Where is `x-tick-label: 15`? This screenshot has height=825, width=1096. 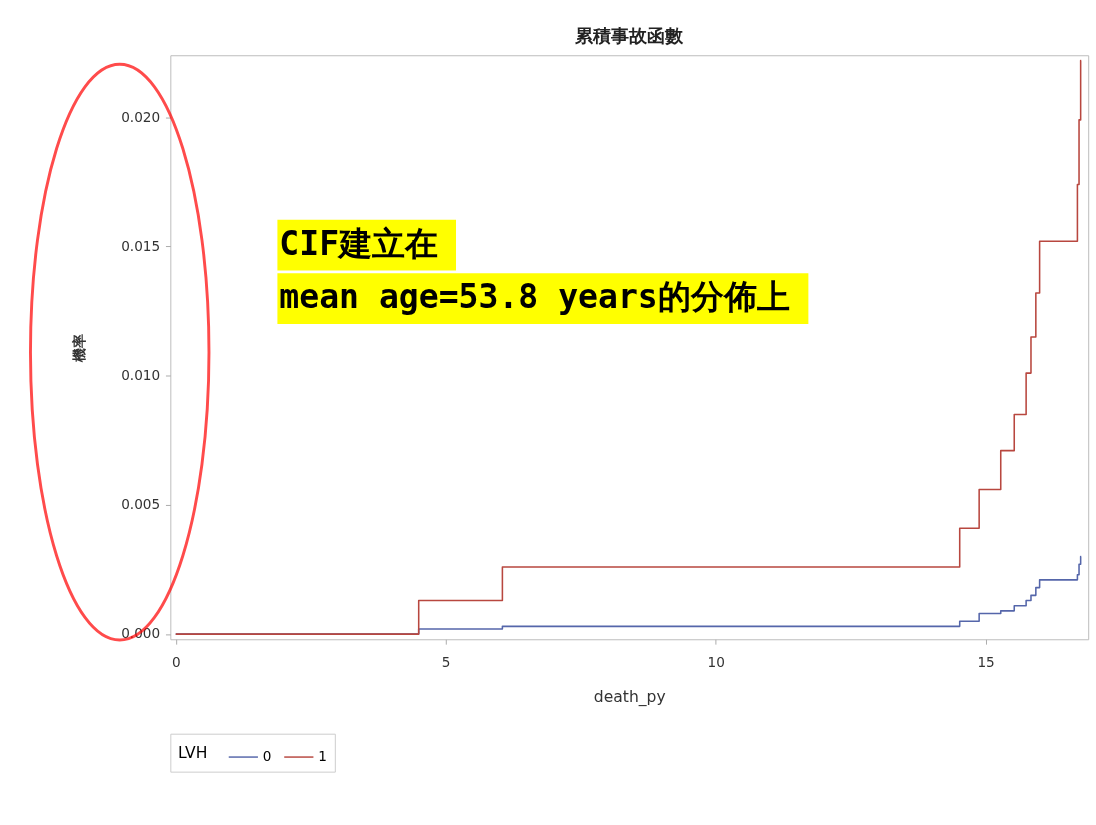 x-tick-label: 15 is located at coordinates (986, 662).